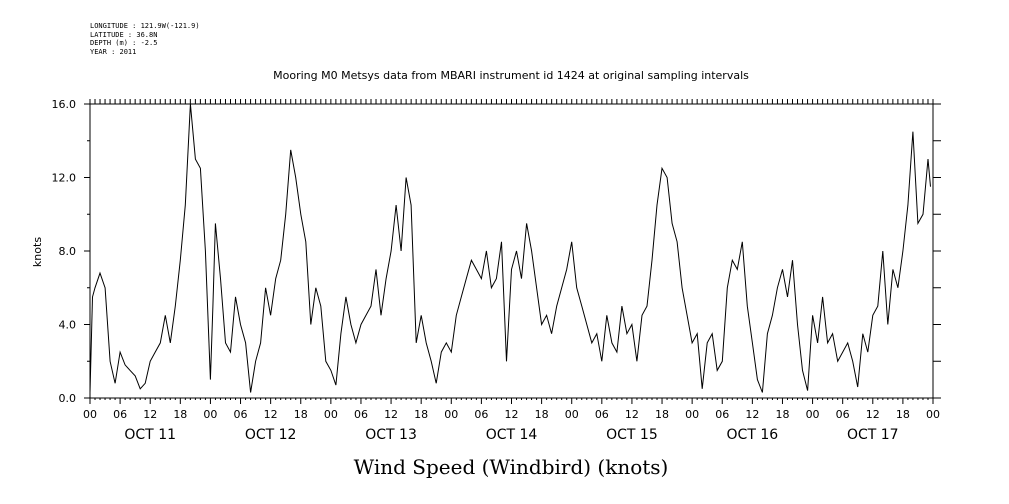 The width and height of the screenshot is (1009, 504). Describe the element at coordinates (150, 435) in the screenshot. I see `day-label: OCT 11` at that location.